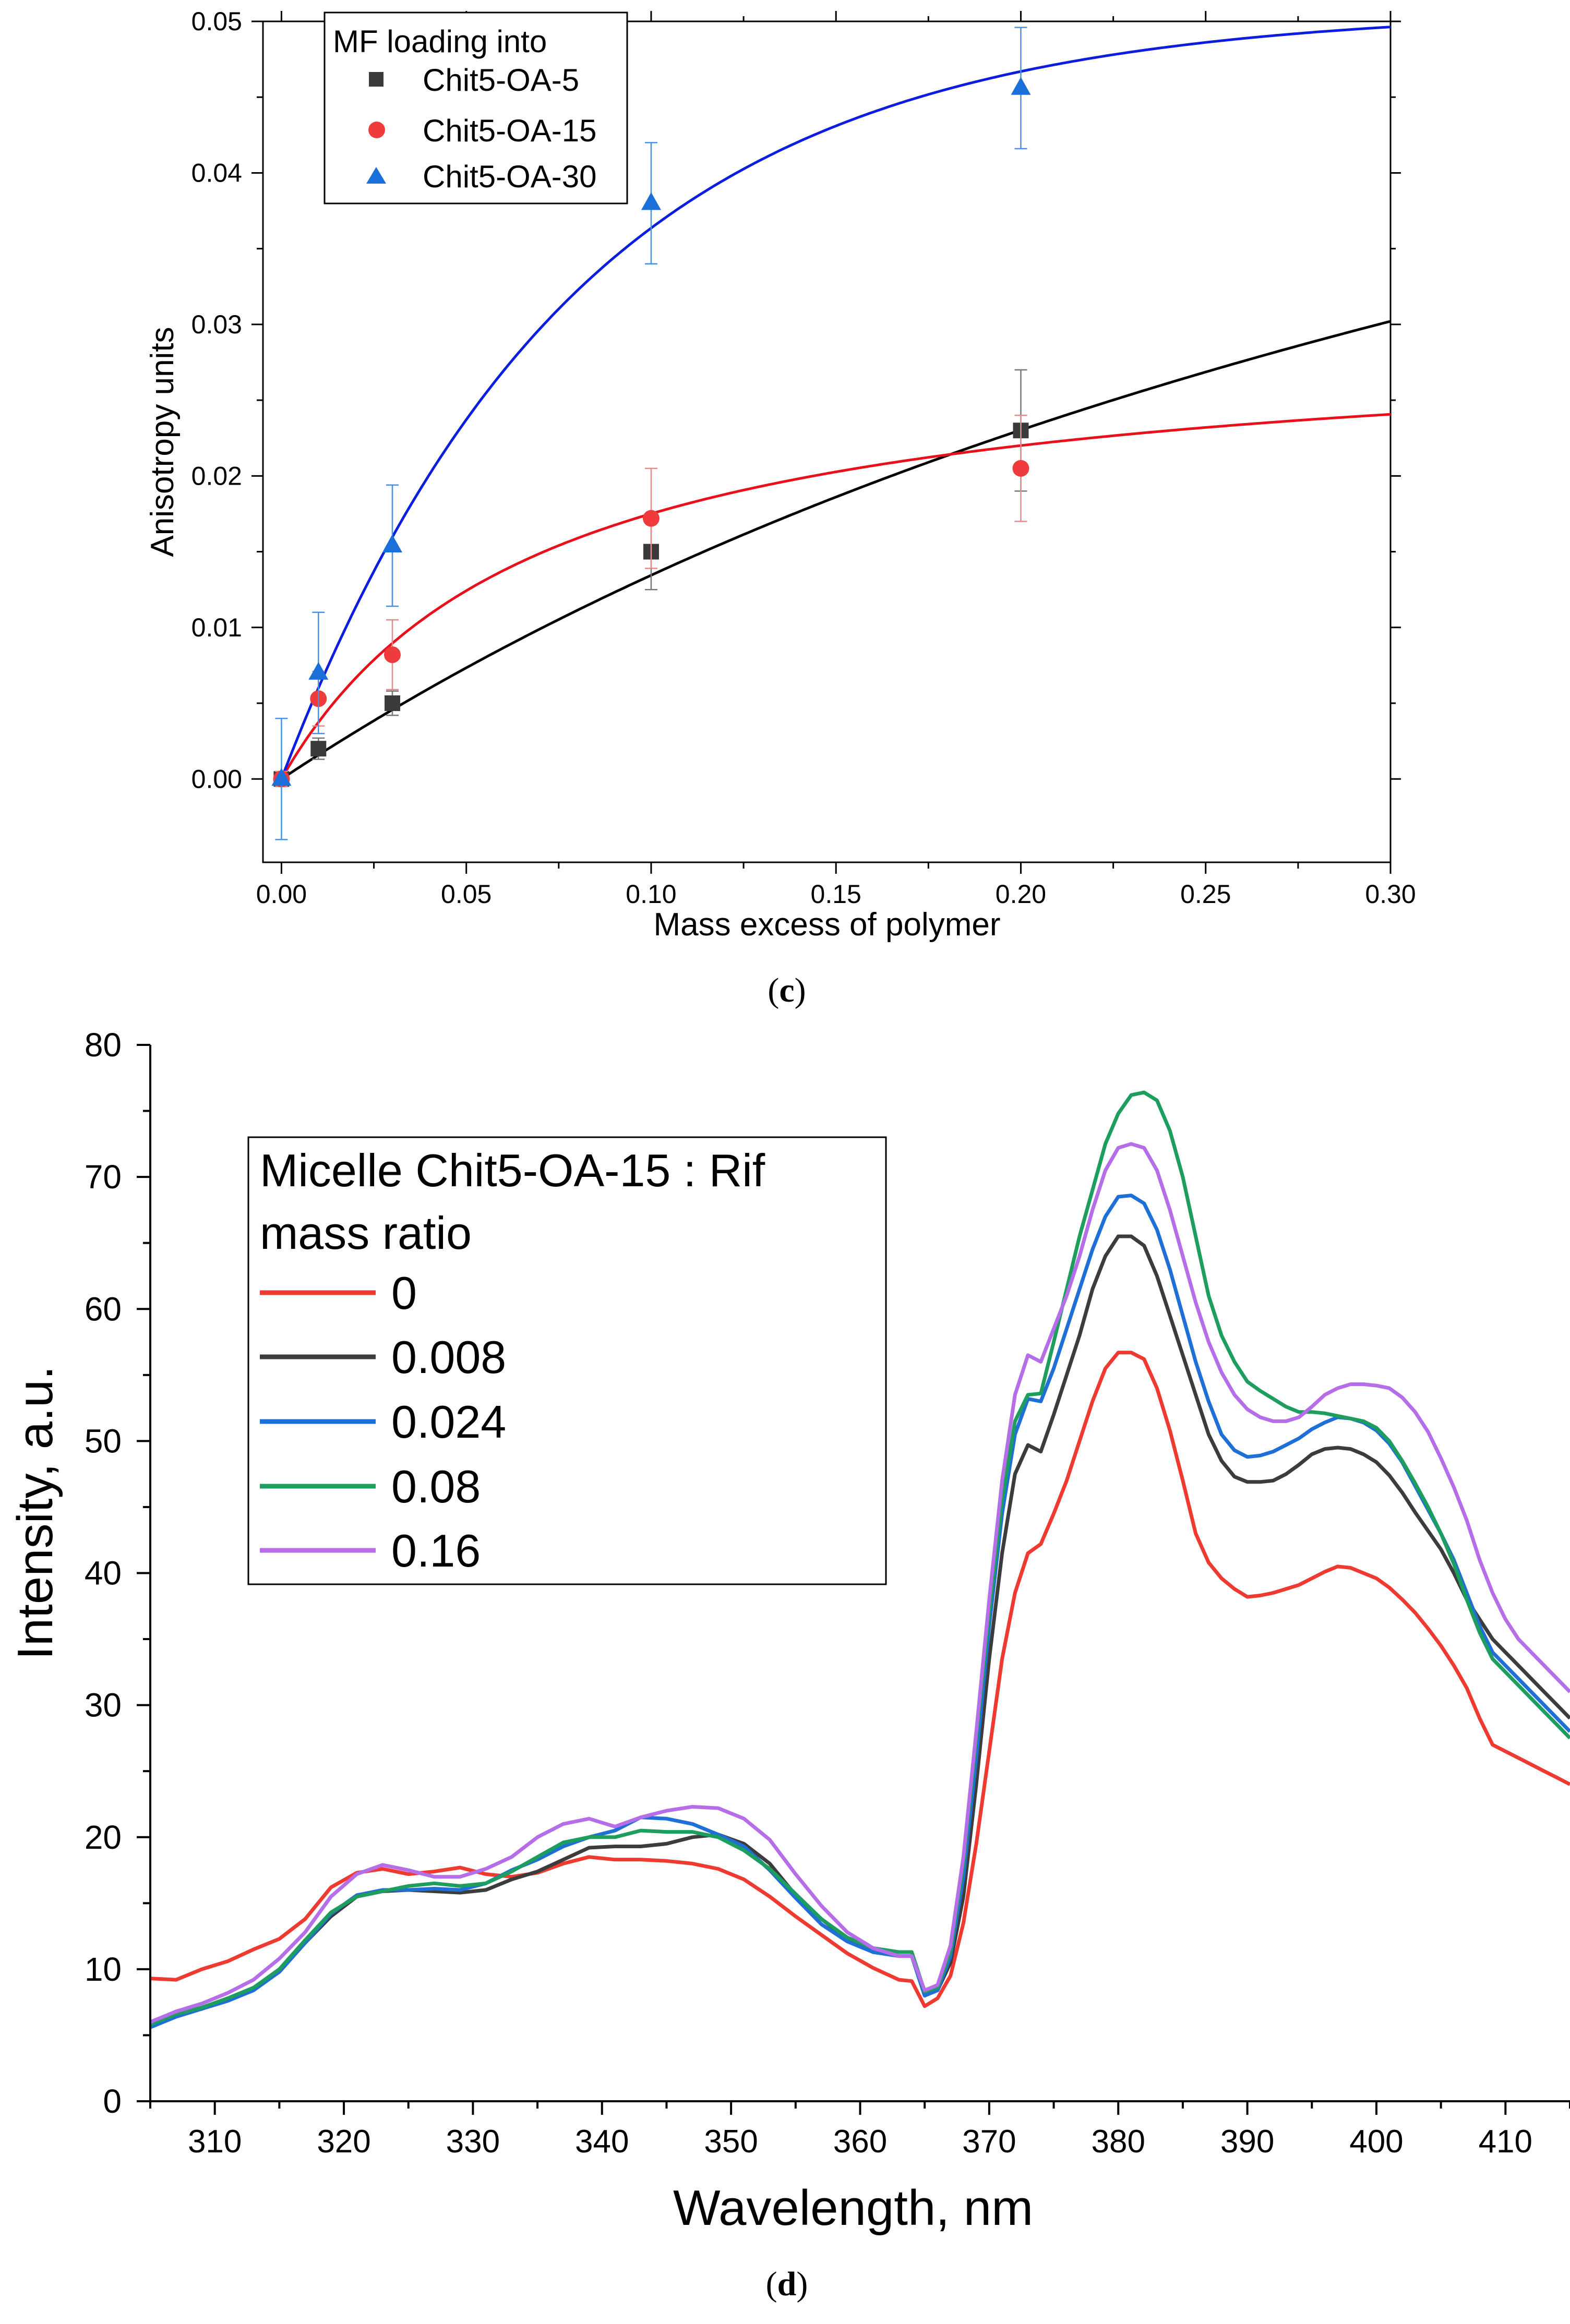  I want to click on x-tick-label-c: 0.00, so click(281, 894).